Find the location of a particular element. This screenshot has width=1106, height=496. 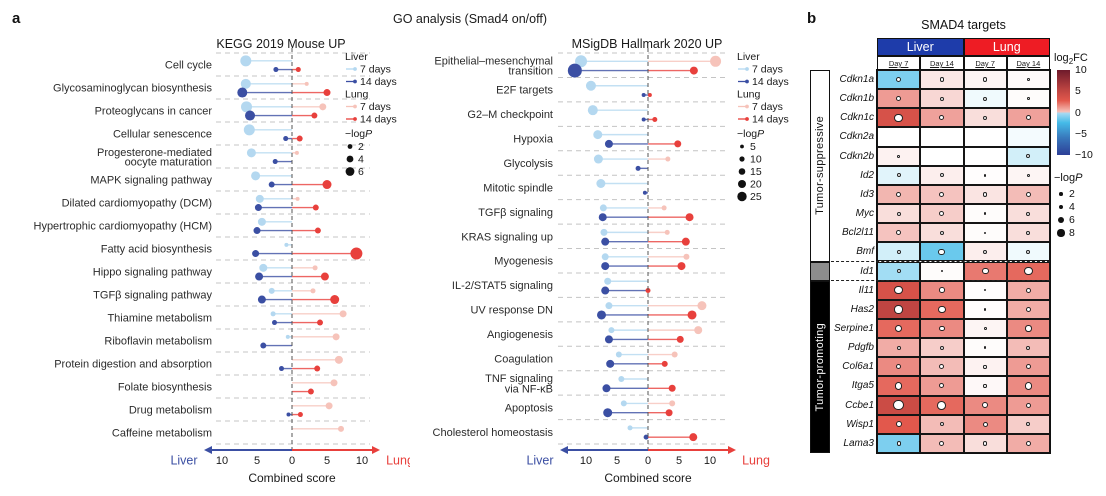

legend-size-title: −logP is located at coordinates (750, 134).